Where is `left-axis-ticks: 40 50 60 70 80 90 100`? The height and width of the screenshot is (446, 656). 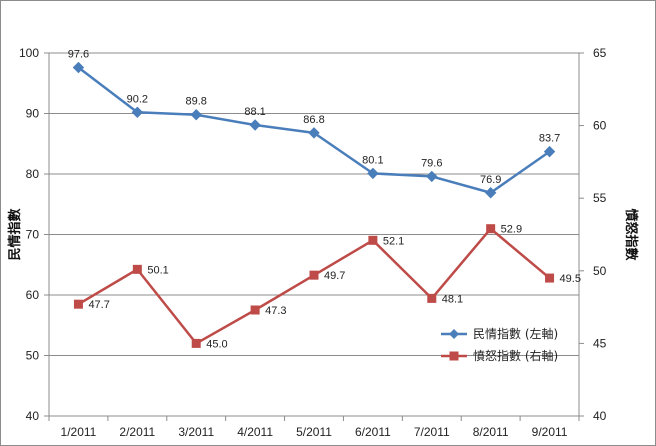 left-axis-ticks: 40 50 60 70 80 90 100 is located at coordinates (29, 234).